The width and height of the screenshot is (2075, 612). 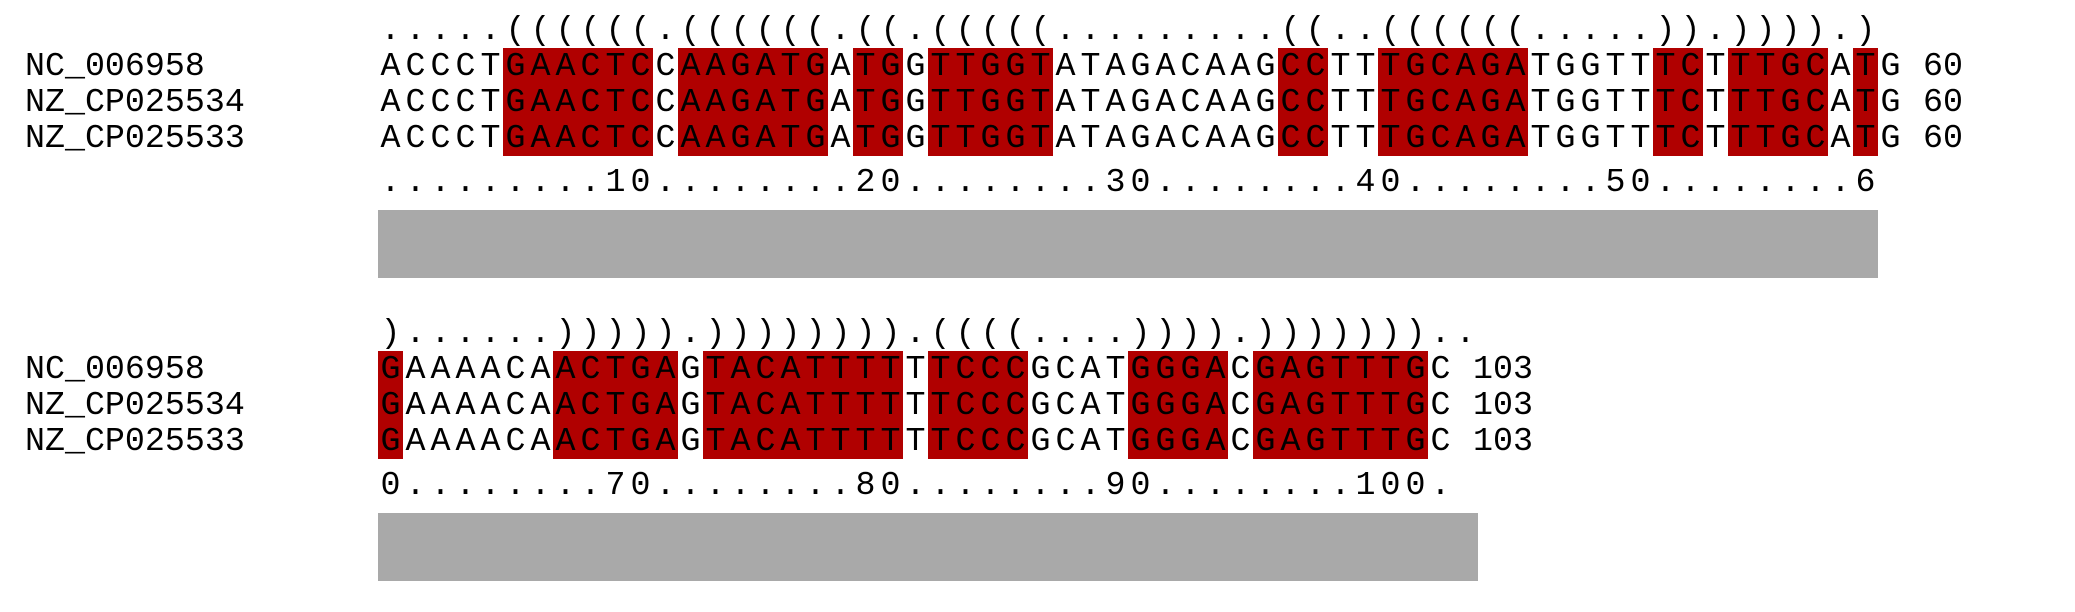 I want to click on paired-base: C, so click(x=1690, y=102).